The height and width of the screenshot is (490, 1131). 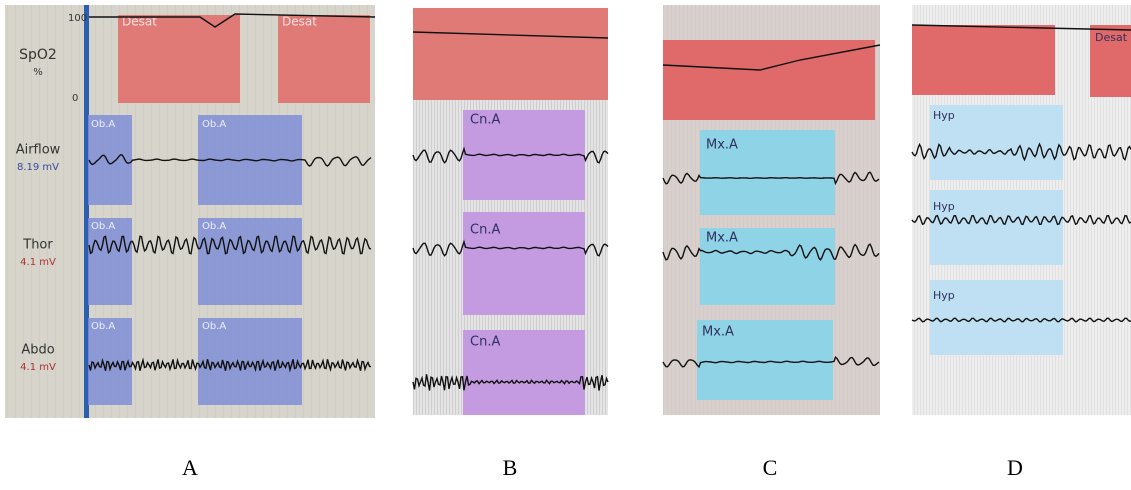 I want to click on panel-label: D, so click(x=1015, y=467).